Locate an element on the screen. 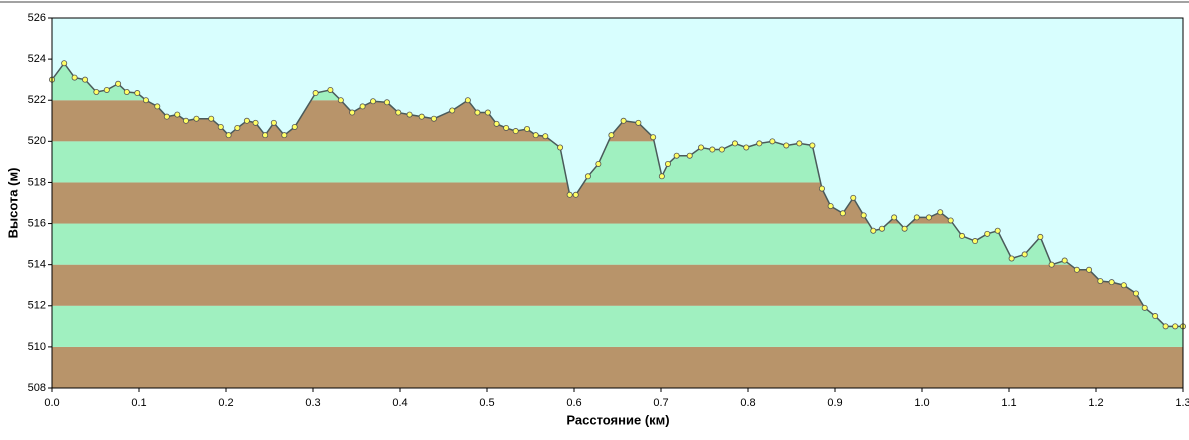 Image resolution: width=1189 pixels, height=440 pixels. x-tick-label: 0.2 is located at coordinates (225, 403).